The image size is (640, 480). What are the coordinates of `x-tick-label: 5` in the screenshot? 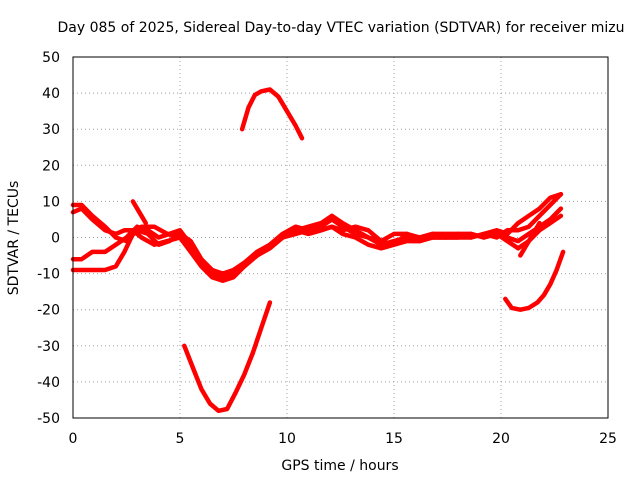 It's located at (180, 439).